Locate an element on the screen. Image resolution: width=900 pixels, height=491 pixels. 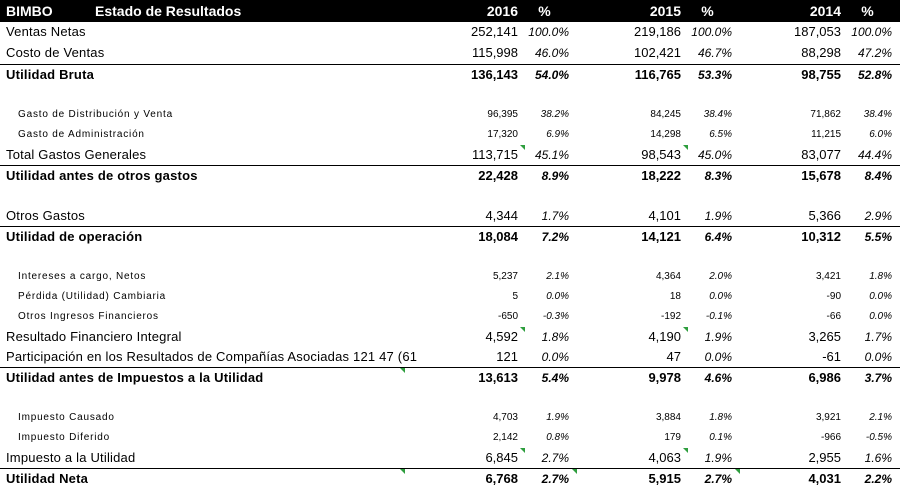
value-2015: 84,245 is located at coordinates (665, 114).